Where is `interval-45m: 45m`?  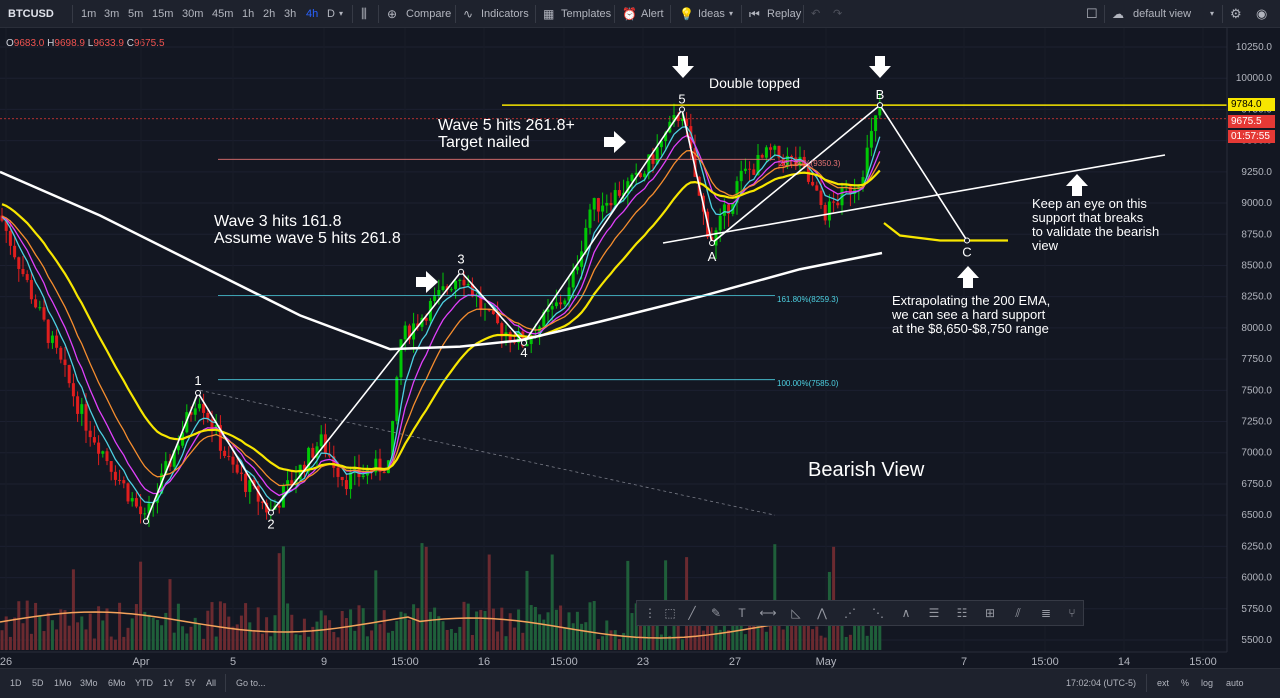
interval-45m: 45m is located at coordinates (223, 14).